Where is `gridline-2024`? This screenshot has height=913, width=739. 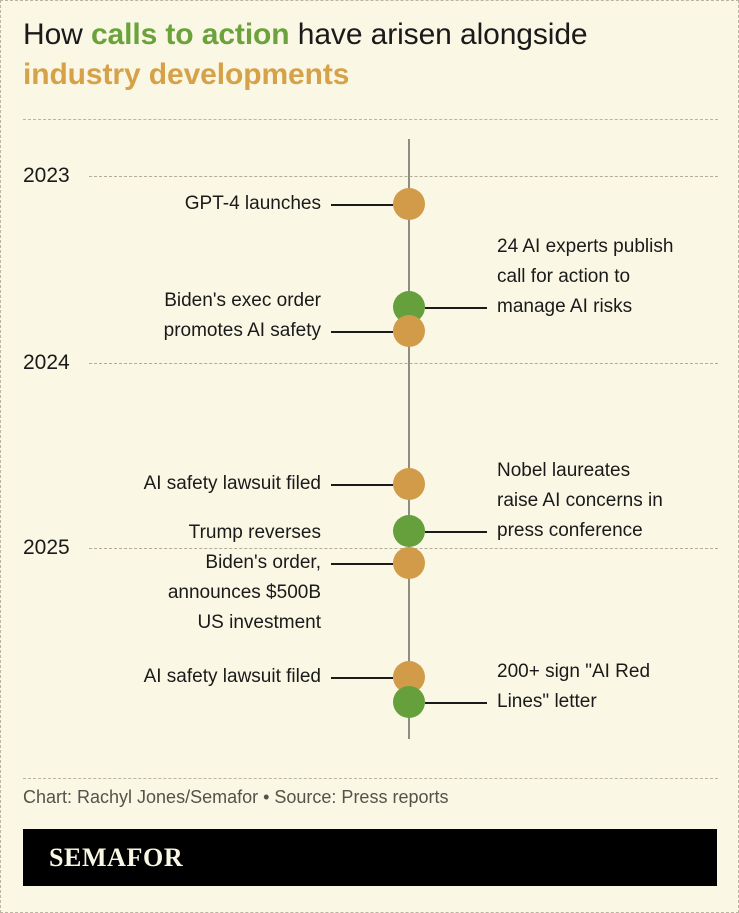
gridline-2024 is located at coordinates (403, 363).